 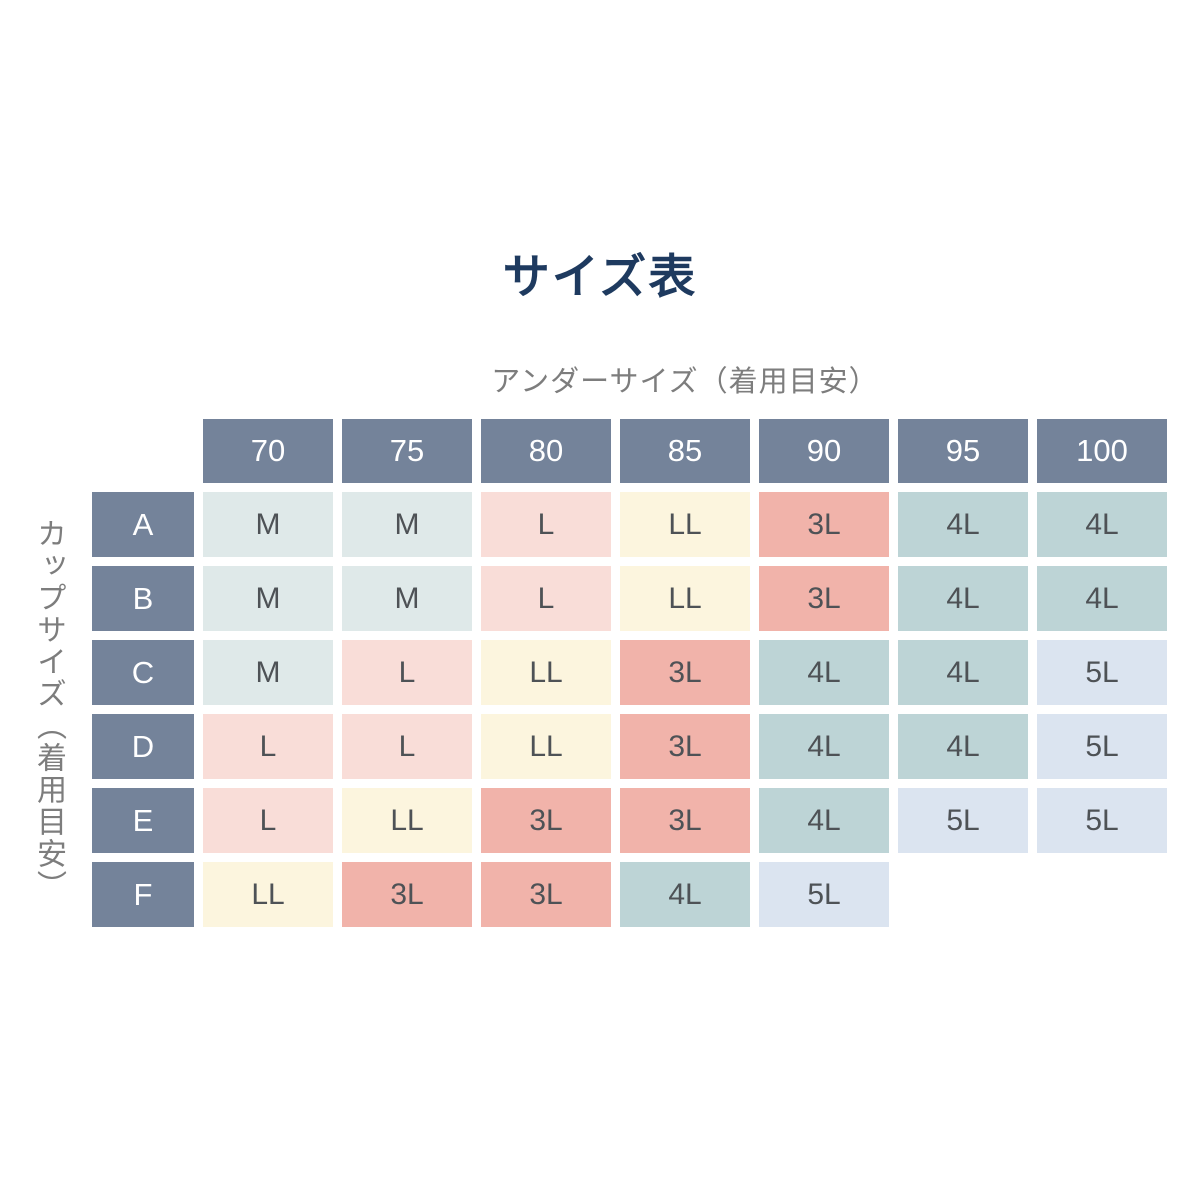 I want to click on column-header-cell: 90, so click(x=824, y=451).